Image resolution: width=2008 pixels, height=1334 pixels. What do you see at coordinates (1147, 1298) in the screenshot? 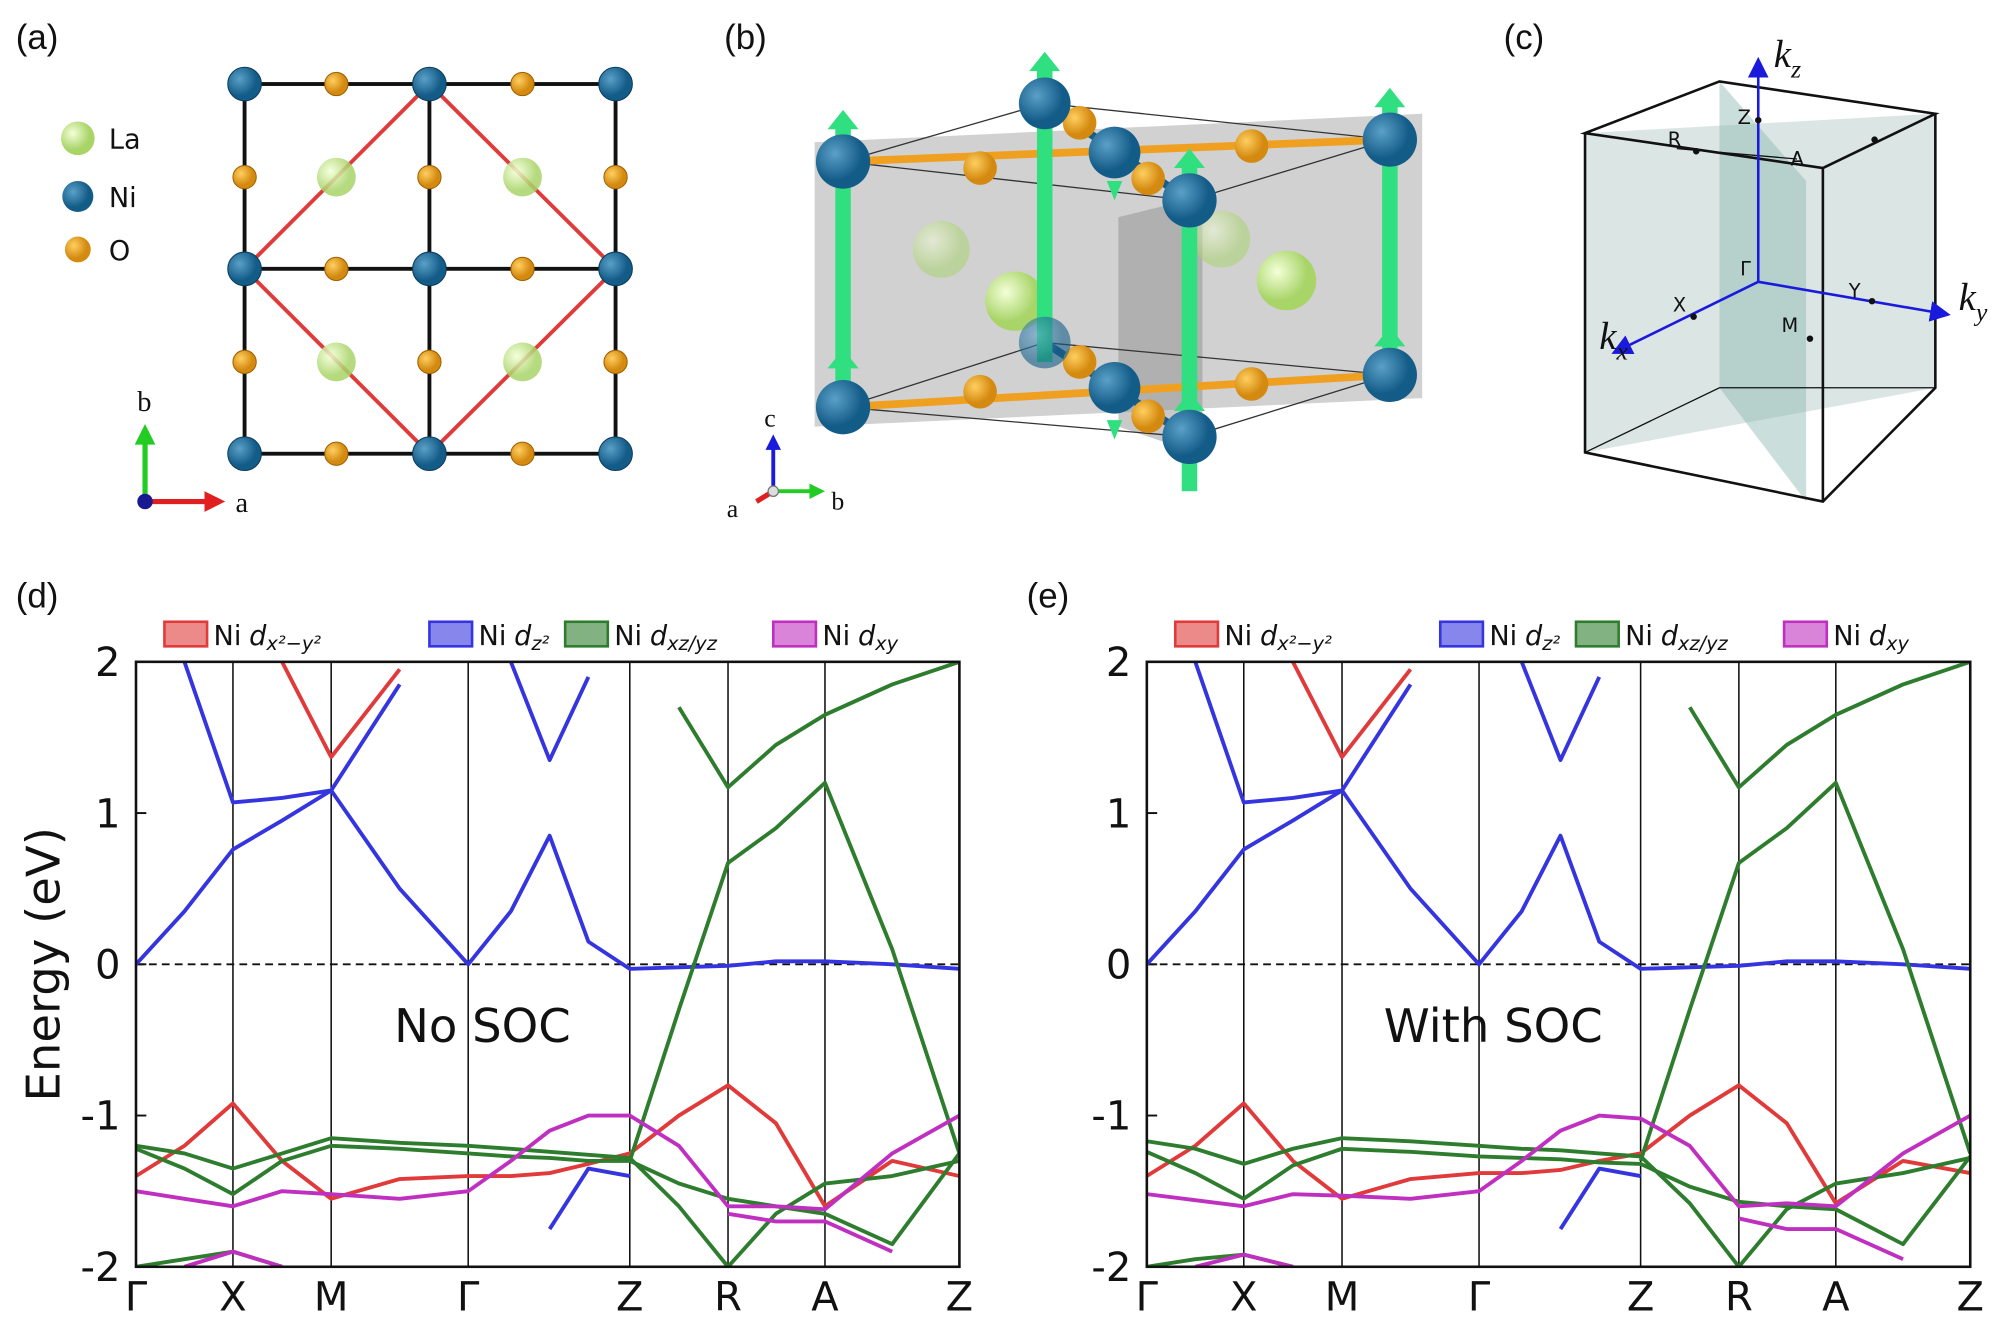
I see `x-tick-label: Γ` at bounding box center [1147, 1298].